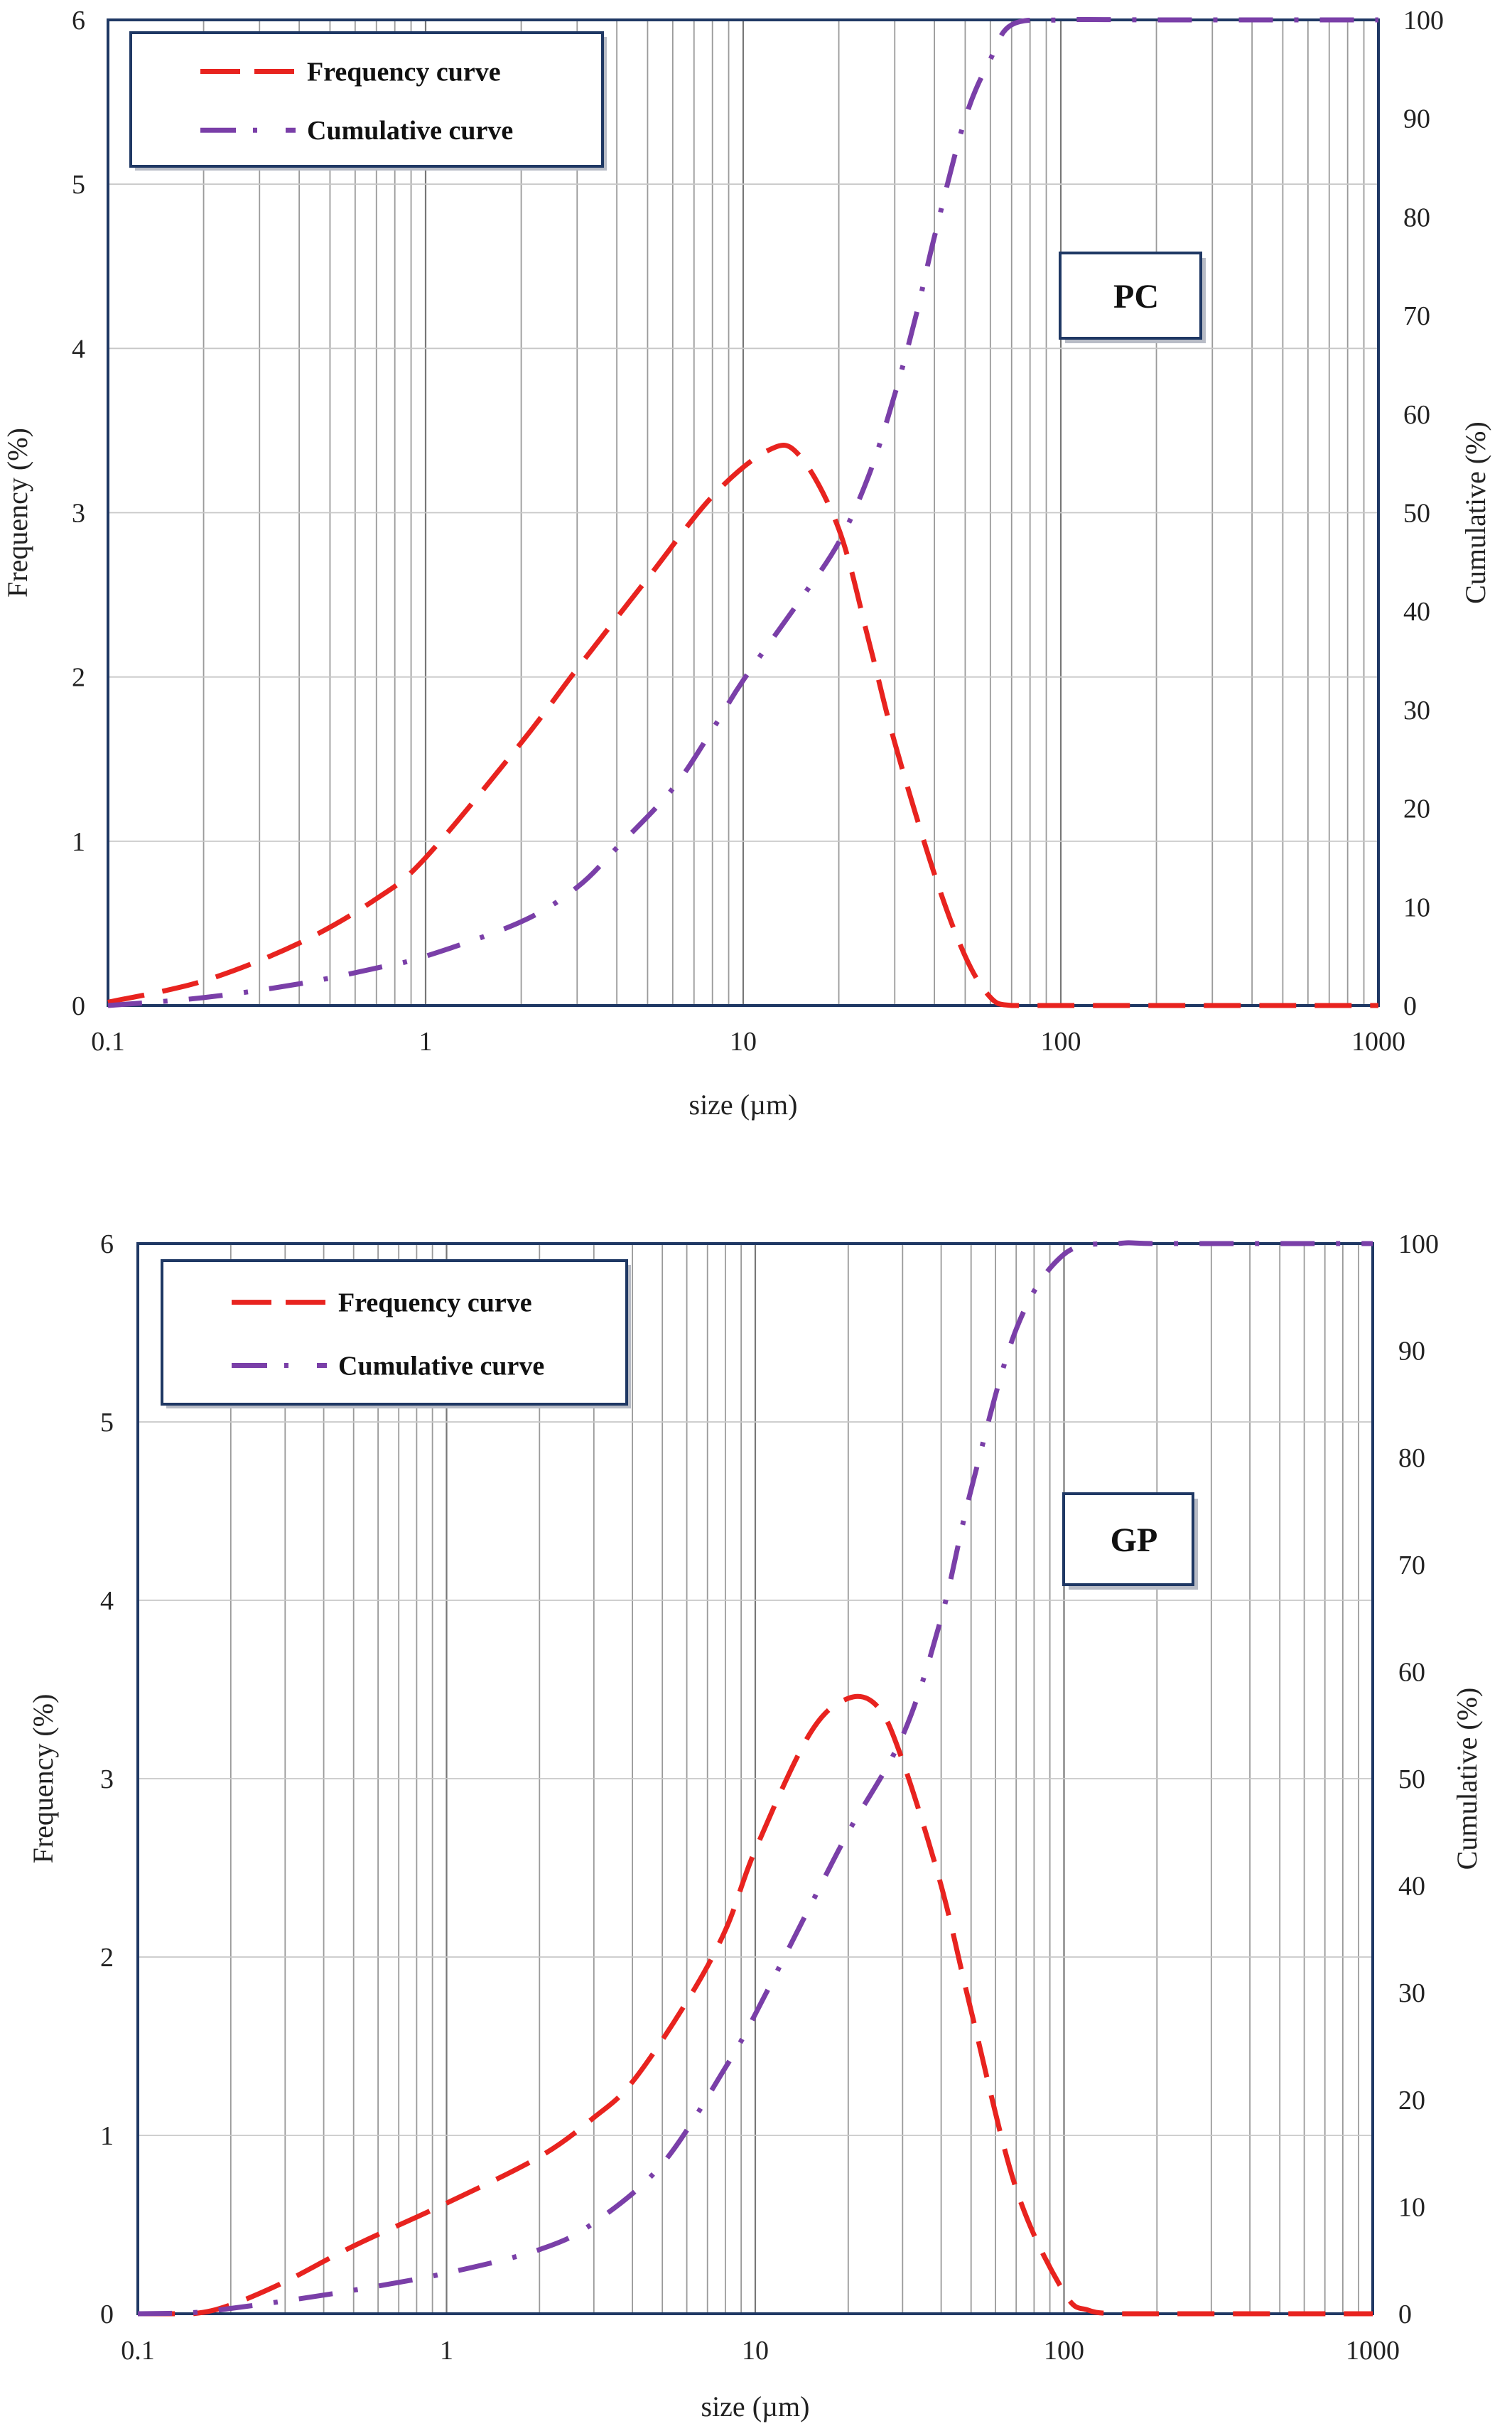  What do you see at coordinates (1134, 1540) in the screenshot?
I see `panel-label-text: GP` at bounding box center [1134, 1540].